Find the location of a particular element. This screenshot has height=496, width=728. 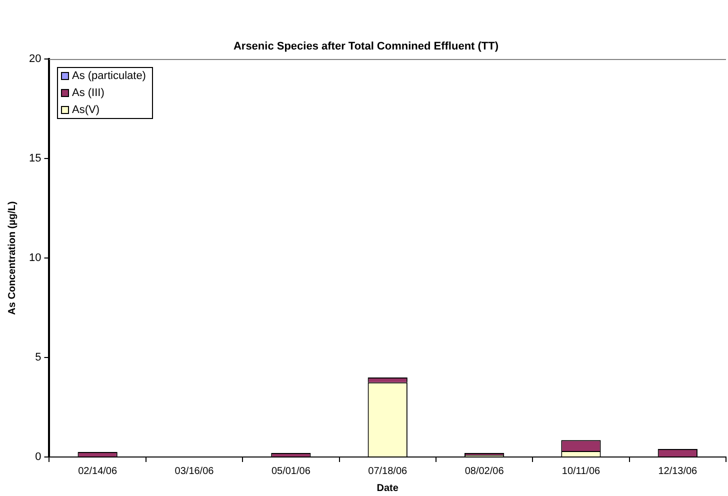

y-tick-label: 10 is located at coordinates (35, 258).